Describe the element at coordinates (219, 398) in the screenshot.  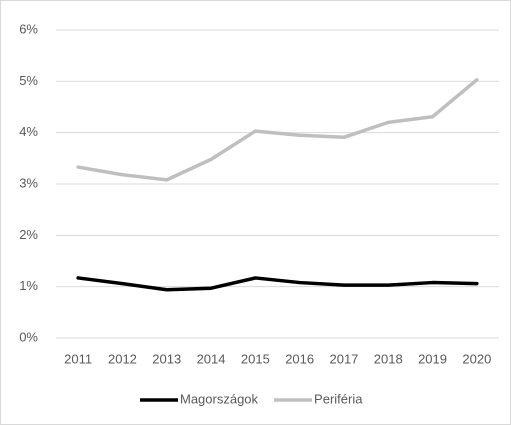
I see `legend-label: Magországok` at that location.